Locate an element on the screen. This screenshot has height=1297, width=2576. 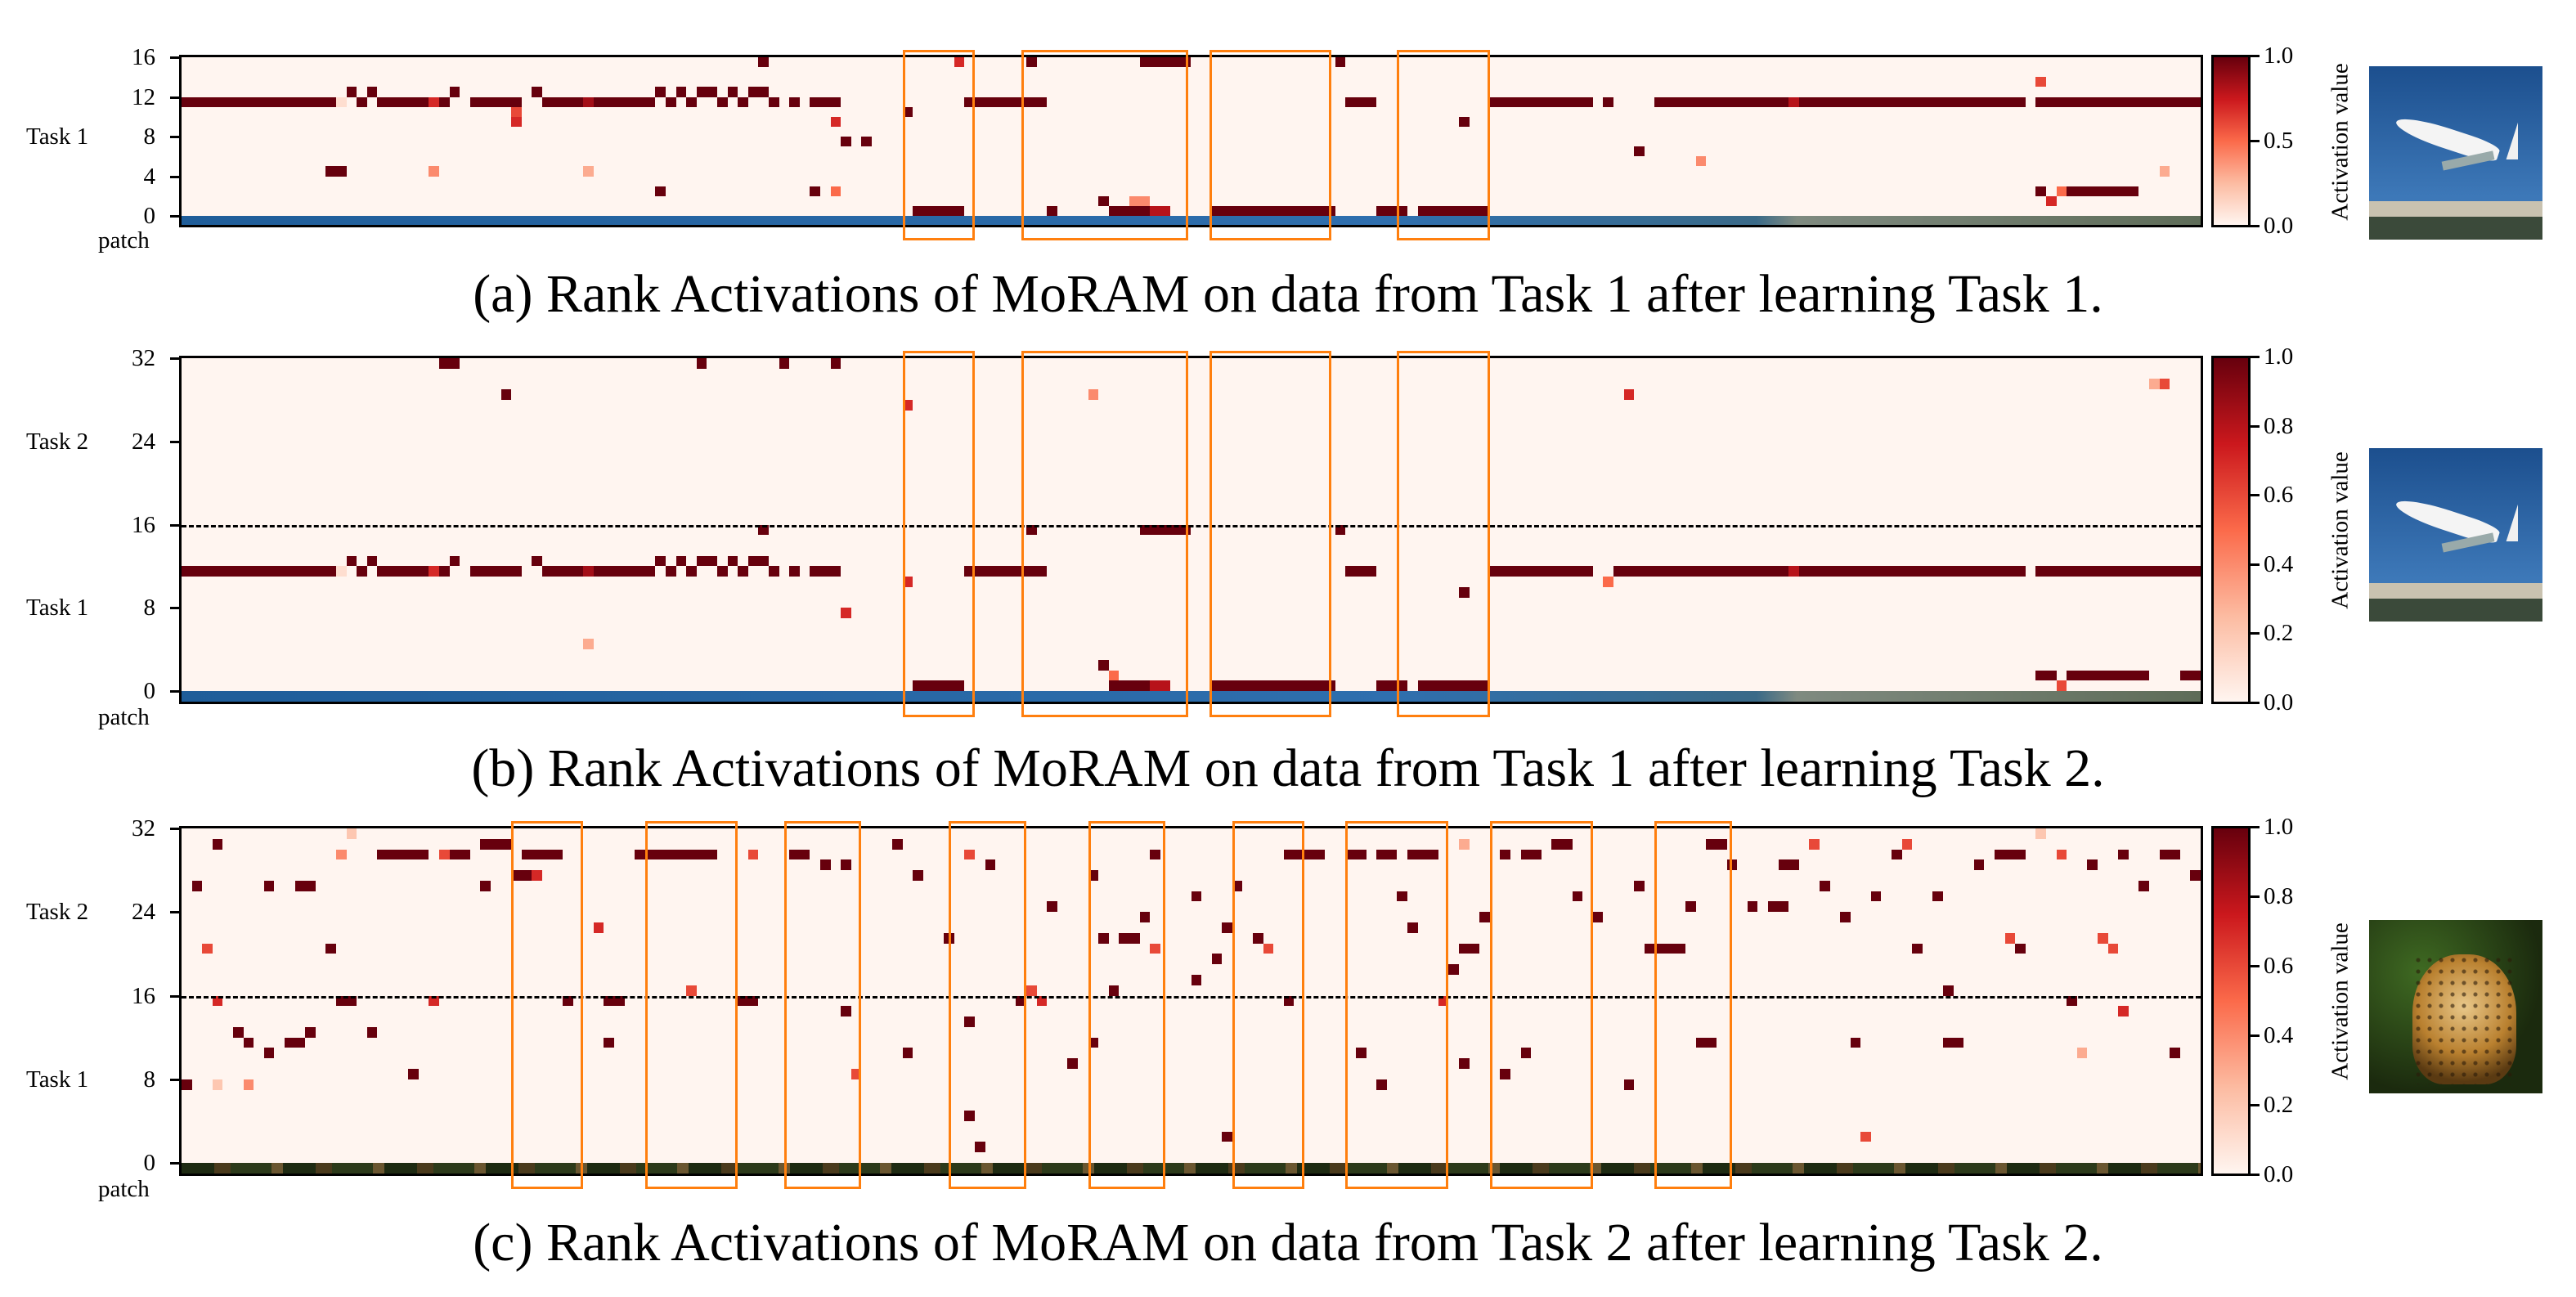
y-tick-label: 16 is located at coordinates (143, 995).